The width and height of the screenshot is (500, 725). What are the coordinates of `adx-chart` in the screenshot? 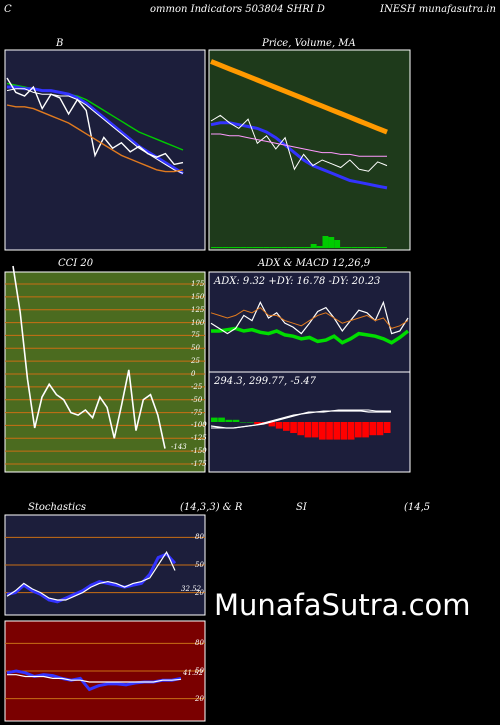 It's located at (309, 322).